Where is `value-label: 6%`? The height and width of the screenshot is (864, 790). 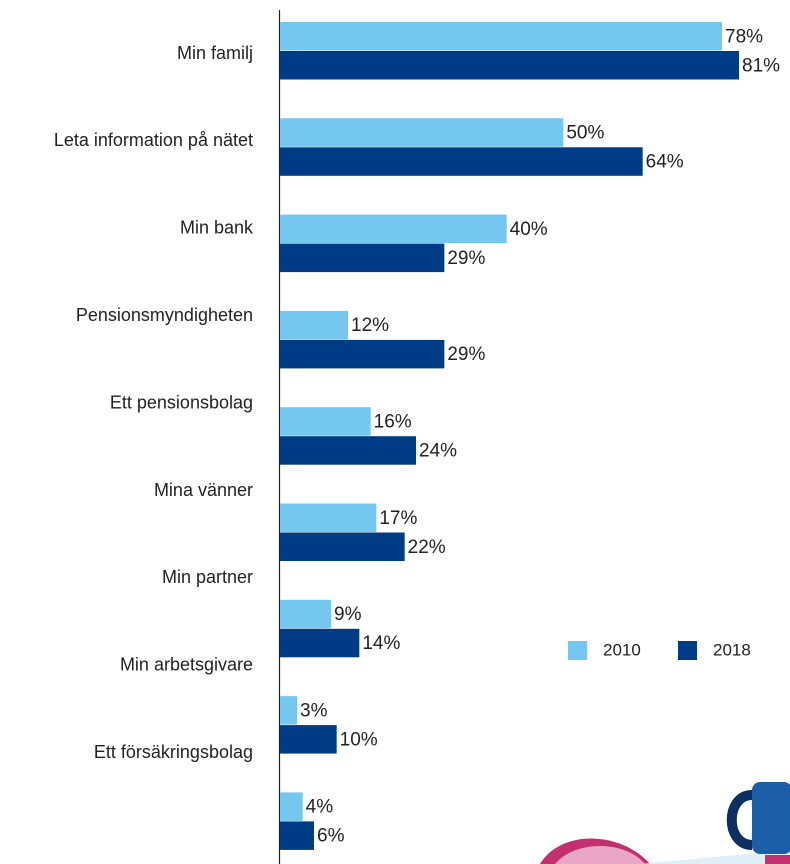 value-label: 6% is located at coordinates (331, 836).